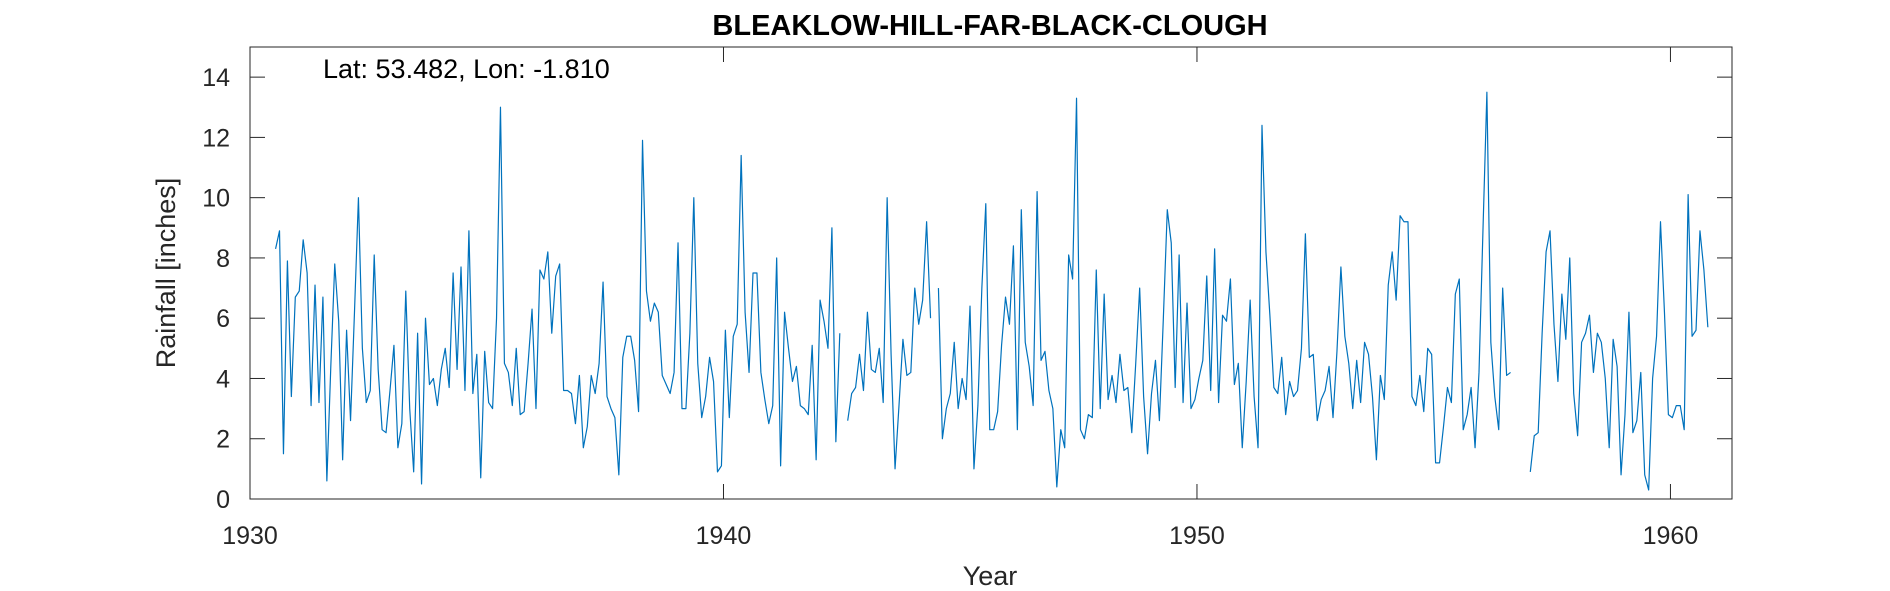 The image size is (1890, 591). What do you see at coordinates (166, 273) in the screenshot?
I see `y-axis-label: Rainfall [inches]` at bounding box center [166, 273].